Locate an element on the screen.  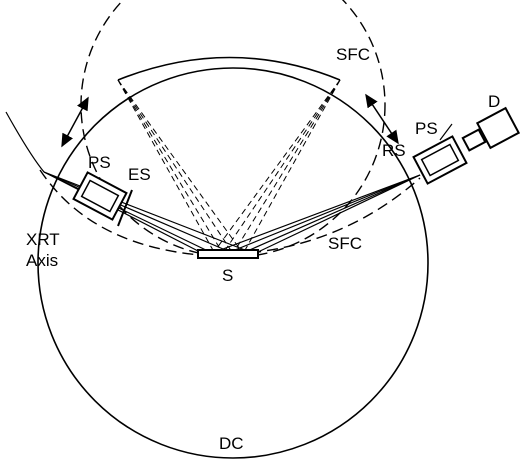
right-rotation-arrow is located at coordinates (382, 119).